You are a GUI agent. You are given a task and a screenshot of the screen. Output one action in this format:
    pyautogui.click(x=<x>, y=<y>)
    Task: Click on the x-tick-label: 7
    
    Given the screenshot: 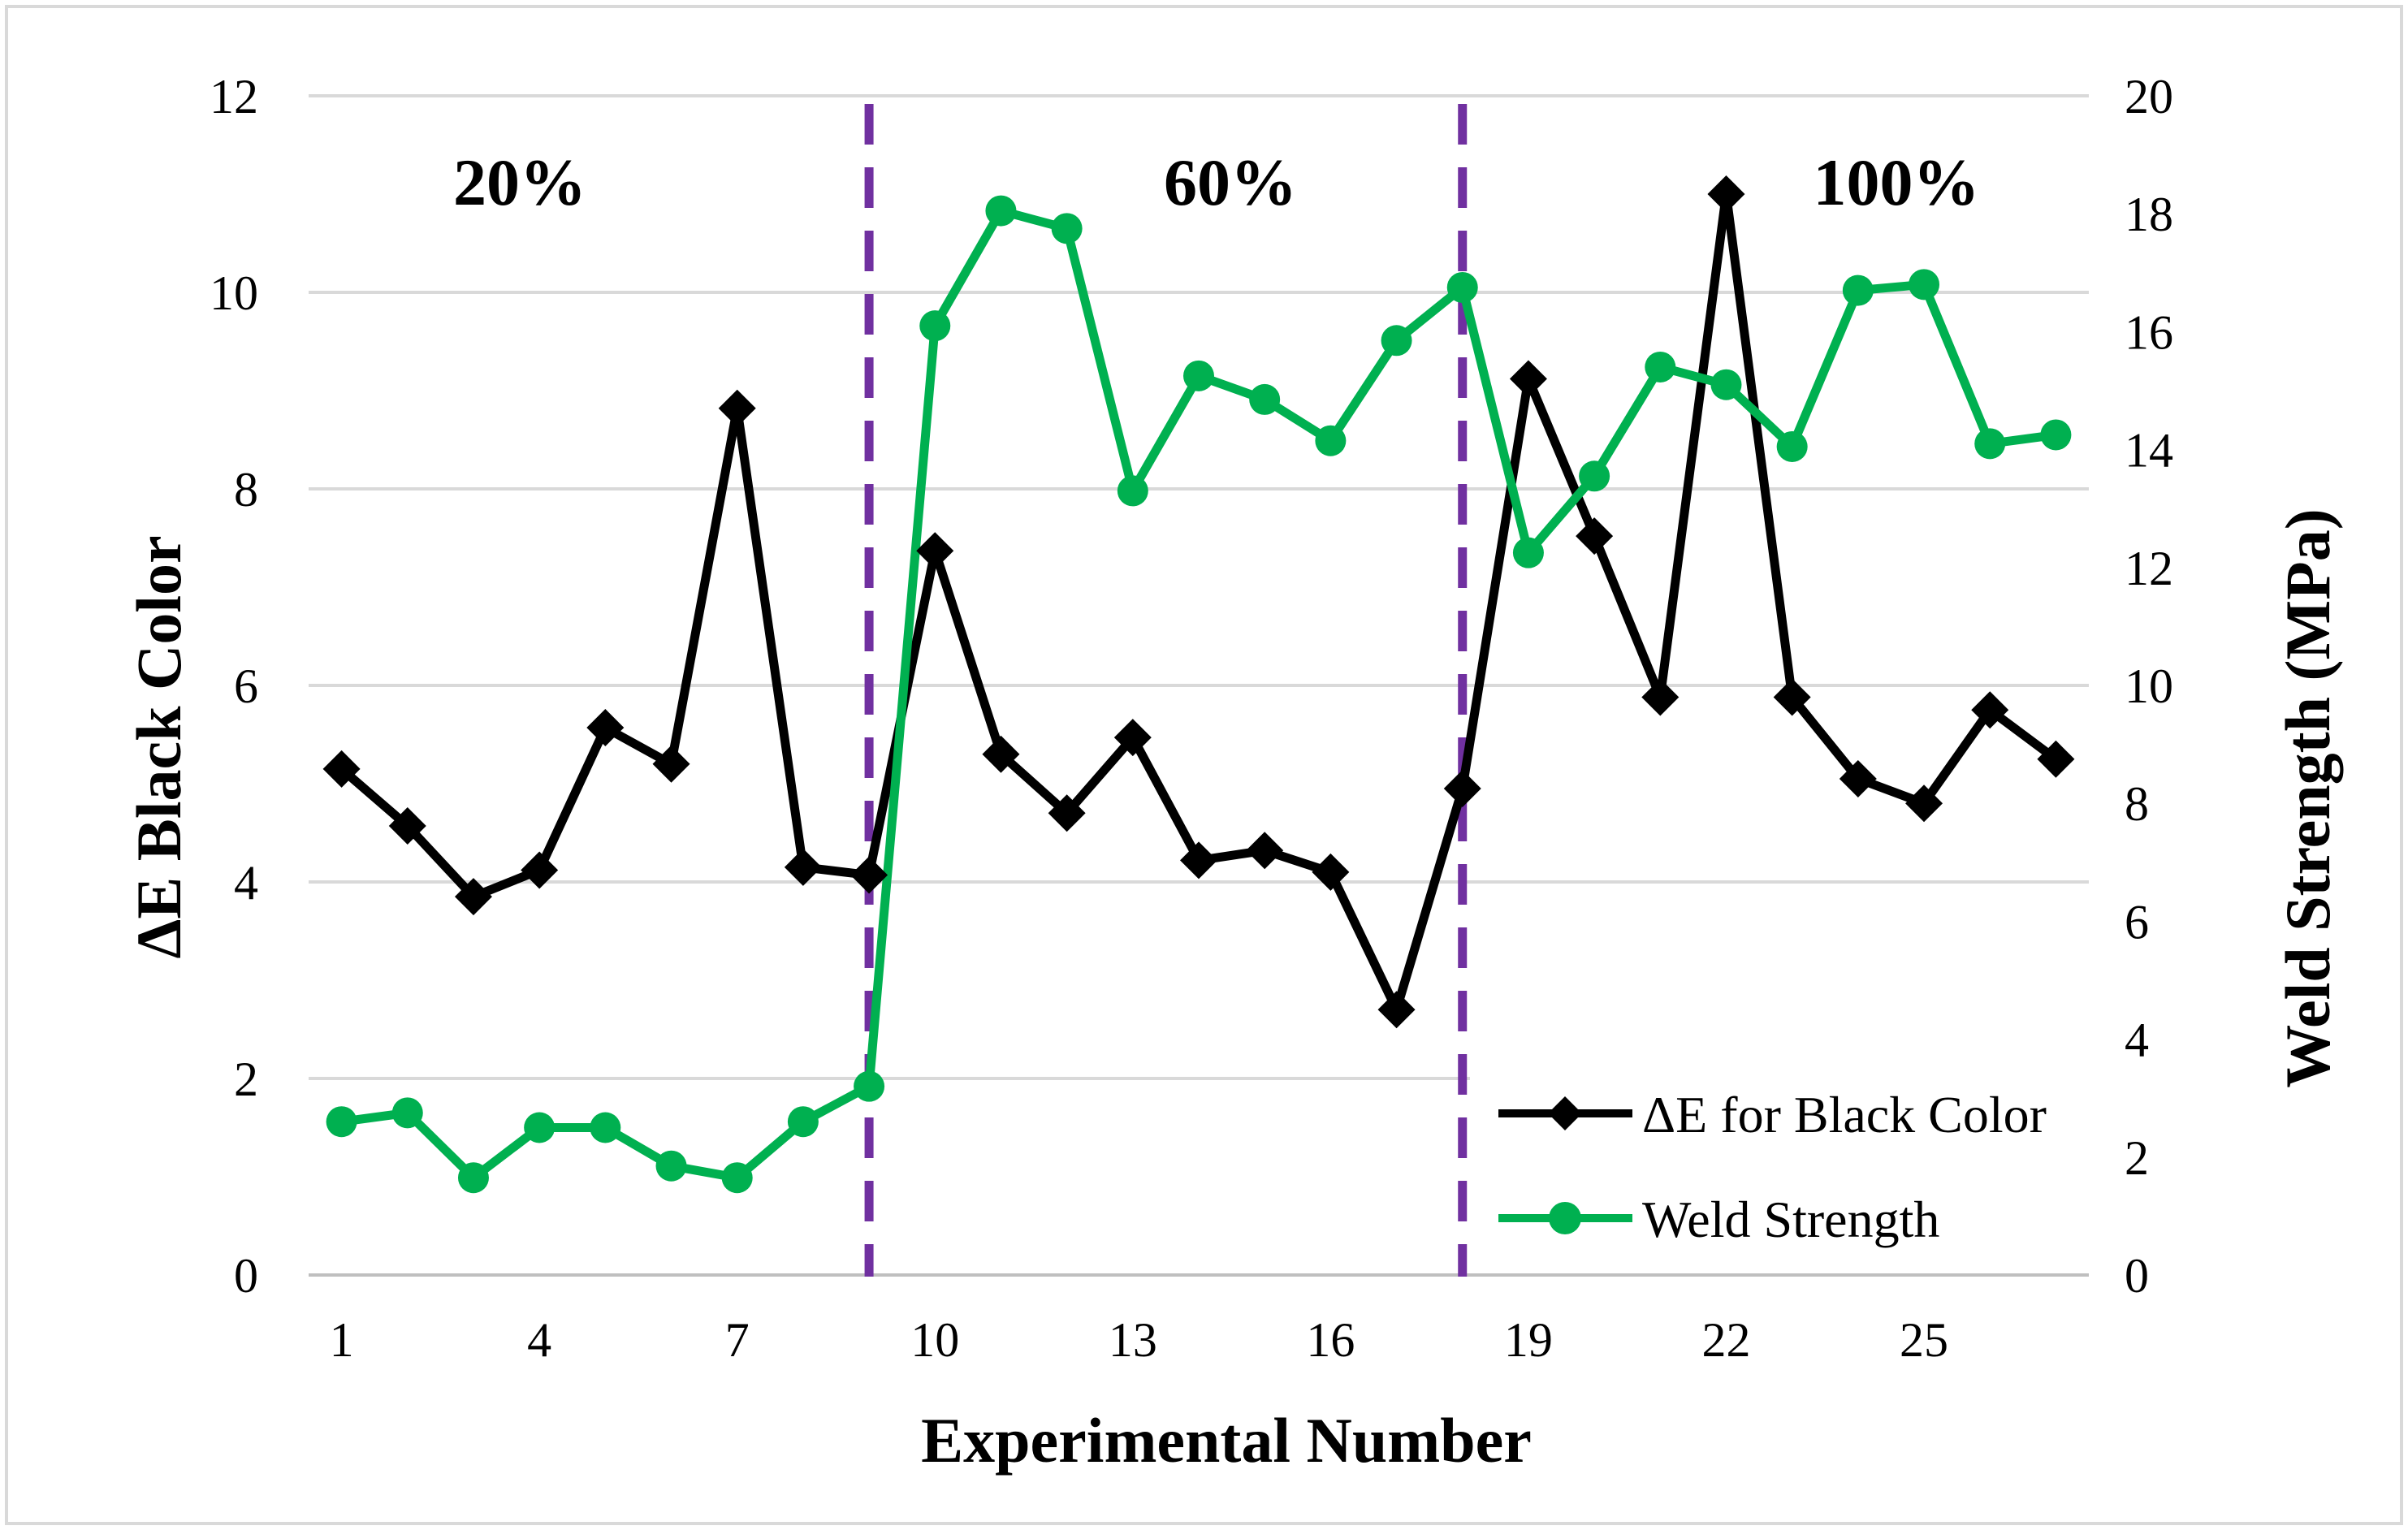 What is the action you would take?
    pyautogui.click(x=737, y=1340)
    